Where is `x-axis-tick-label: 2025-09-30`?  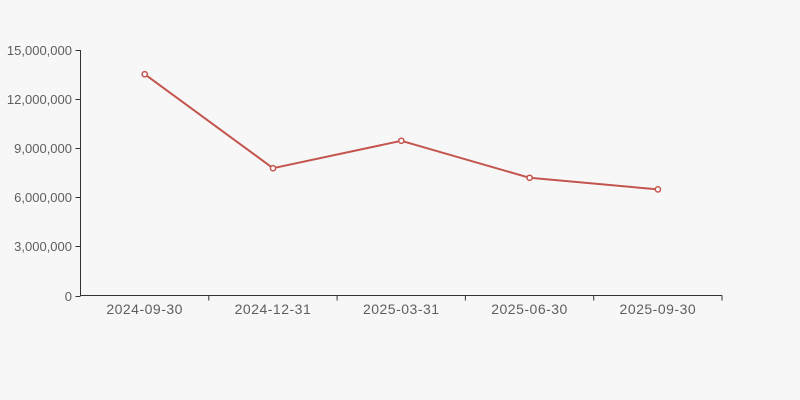
x-axis-tick-label: 2025-09-30 is located at coordinates (658, 309).